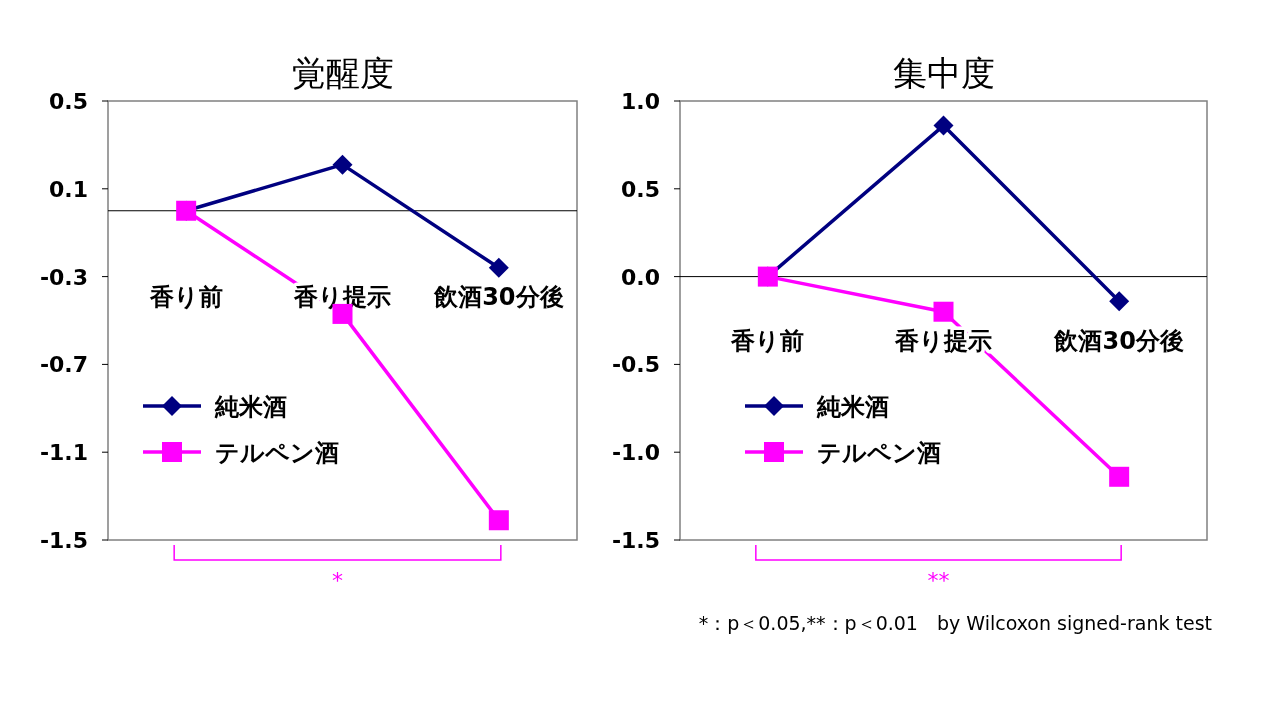  Describe the element at coordinates (63, 365) in the screenshot. I see `y-tick-label: -0.7` at that location.